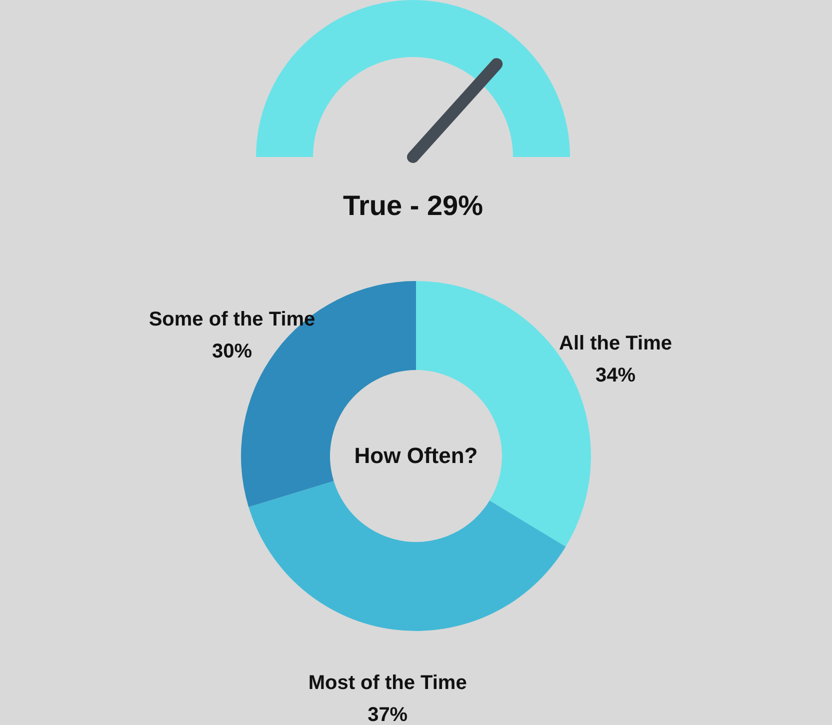  I want to click on text: True - 29%, so click(413, 205).